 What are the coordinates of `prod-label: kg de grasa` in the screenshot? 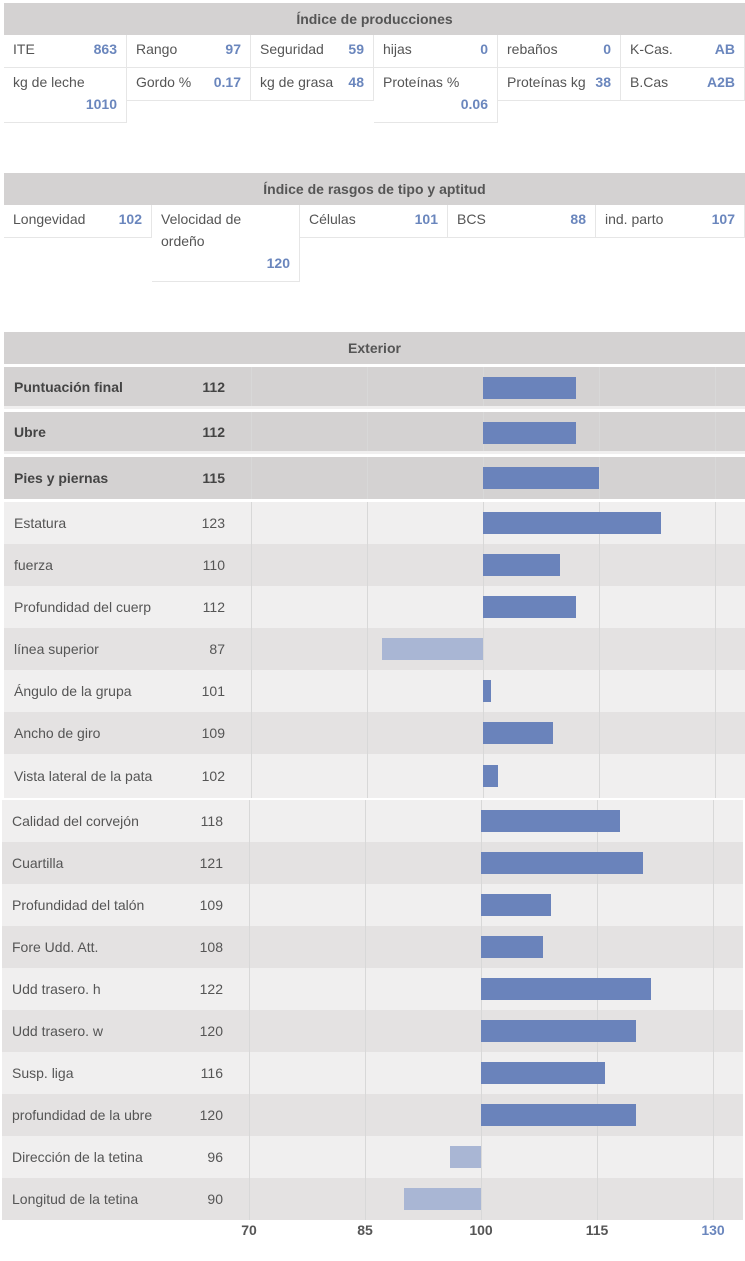 It's located at (297, 82).